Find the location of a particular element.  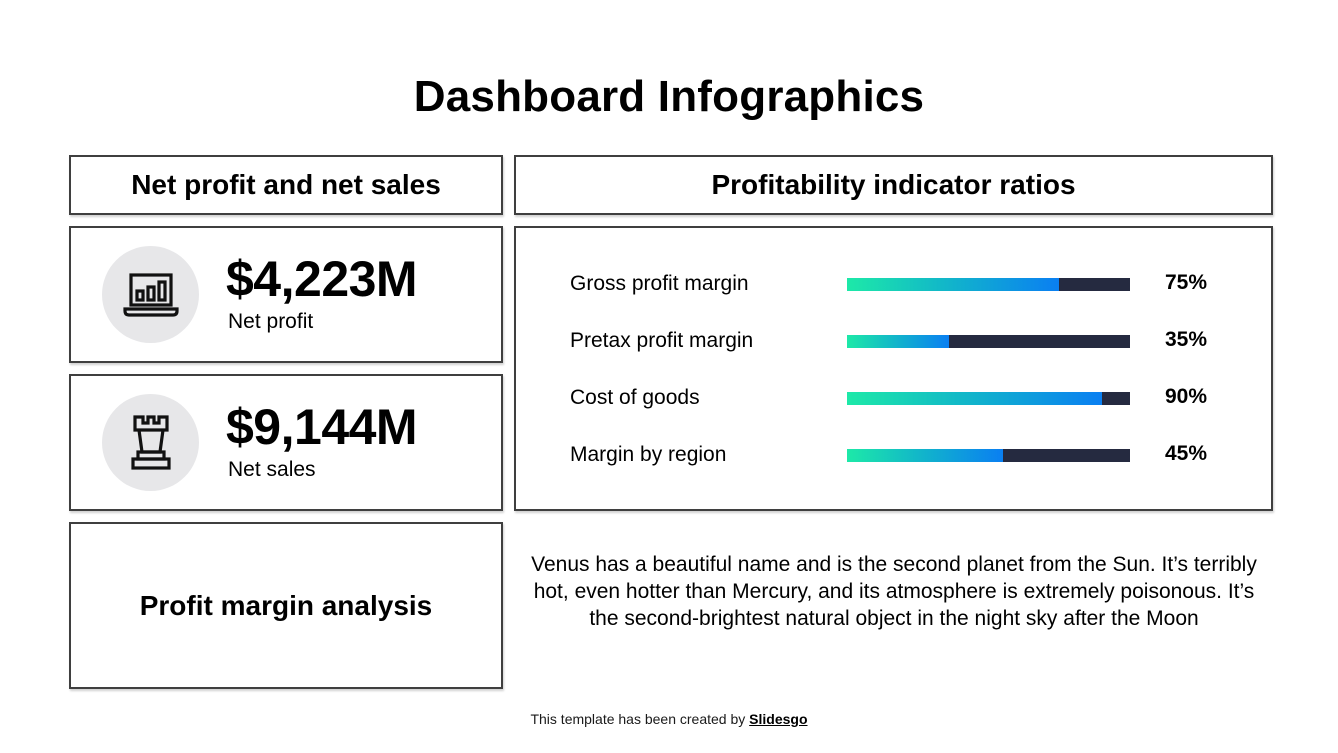

ratio-row-gross-profit: Gross profit margin 75% is located at coordinates (893, 285).